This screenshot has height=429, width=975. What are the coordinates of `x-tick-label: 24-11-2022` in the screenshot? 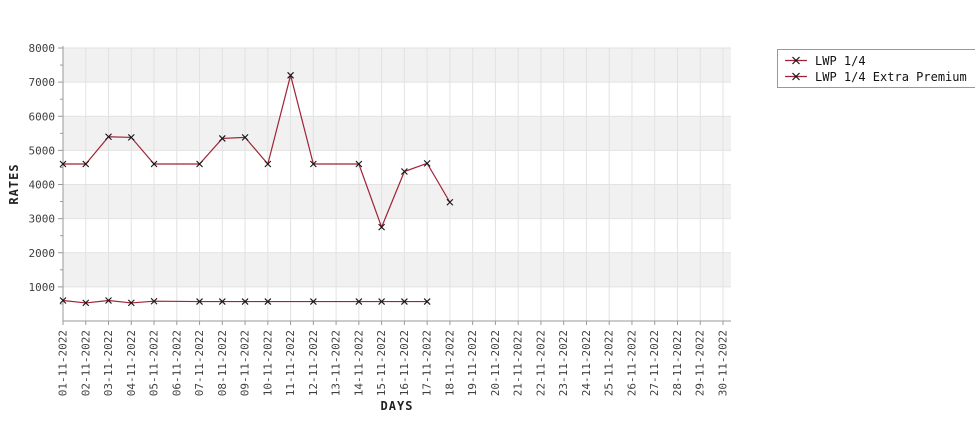 It's located at (586, 363).